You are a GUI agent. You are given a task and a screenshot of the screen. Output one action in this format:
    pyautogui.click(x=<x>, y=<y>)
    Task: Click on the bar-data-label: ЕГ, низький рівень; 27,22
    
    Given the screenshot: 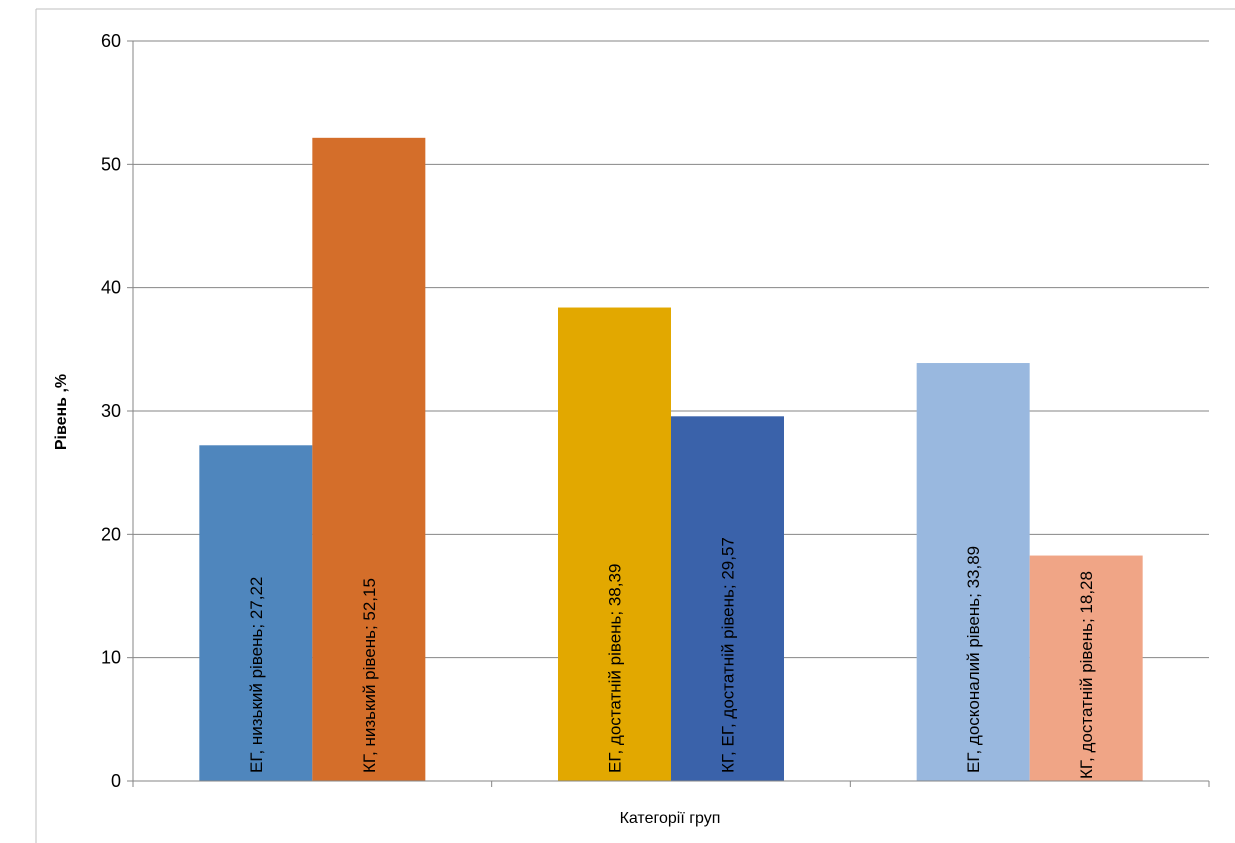 What is the action you would take?
    pyautogui.click(x=256, y=675)
    